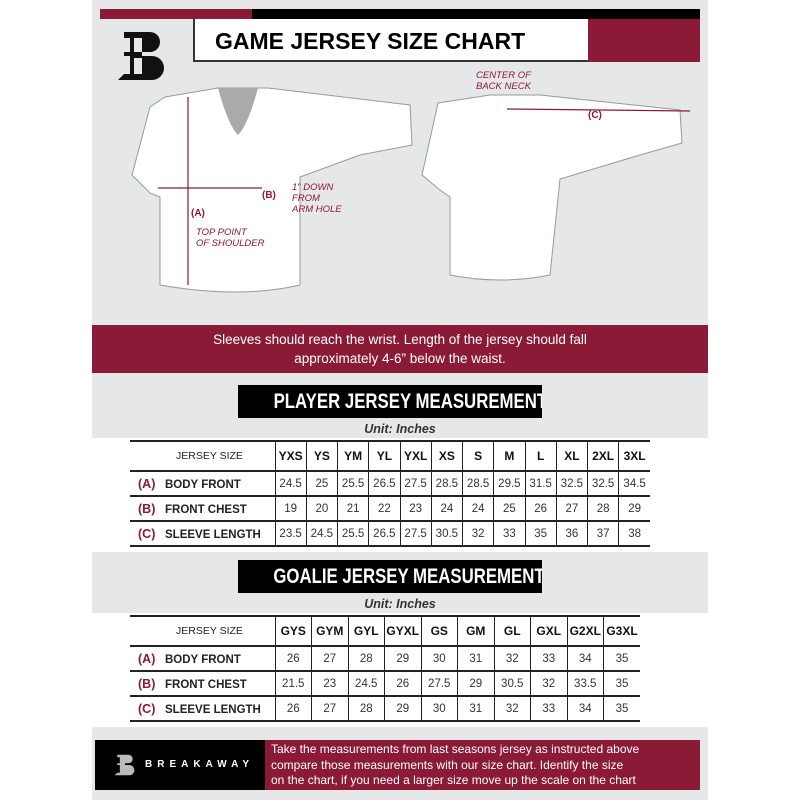  What do you see at coordinates (503, 81) in the screenshot?
I see `note-c: CENTER OF BACK NECK` at bounding box center [503, 81].